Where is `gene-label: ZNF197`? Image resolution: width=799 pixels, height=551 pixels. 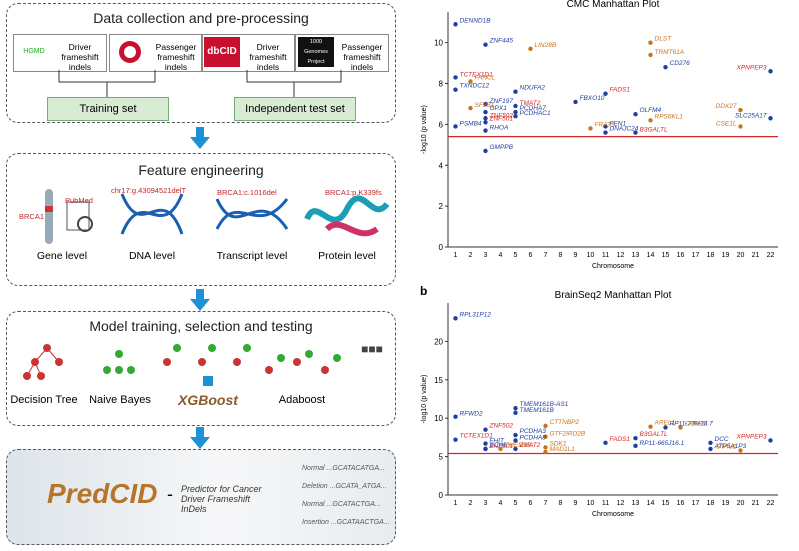 gene-label: ZNF197 is located at coordinates (501, 101).